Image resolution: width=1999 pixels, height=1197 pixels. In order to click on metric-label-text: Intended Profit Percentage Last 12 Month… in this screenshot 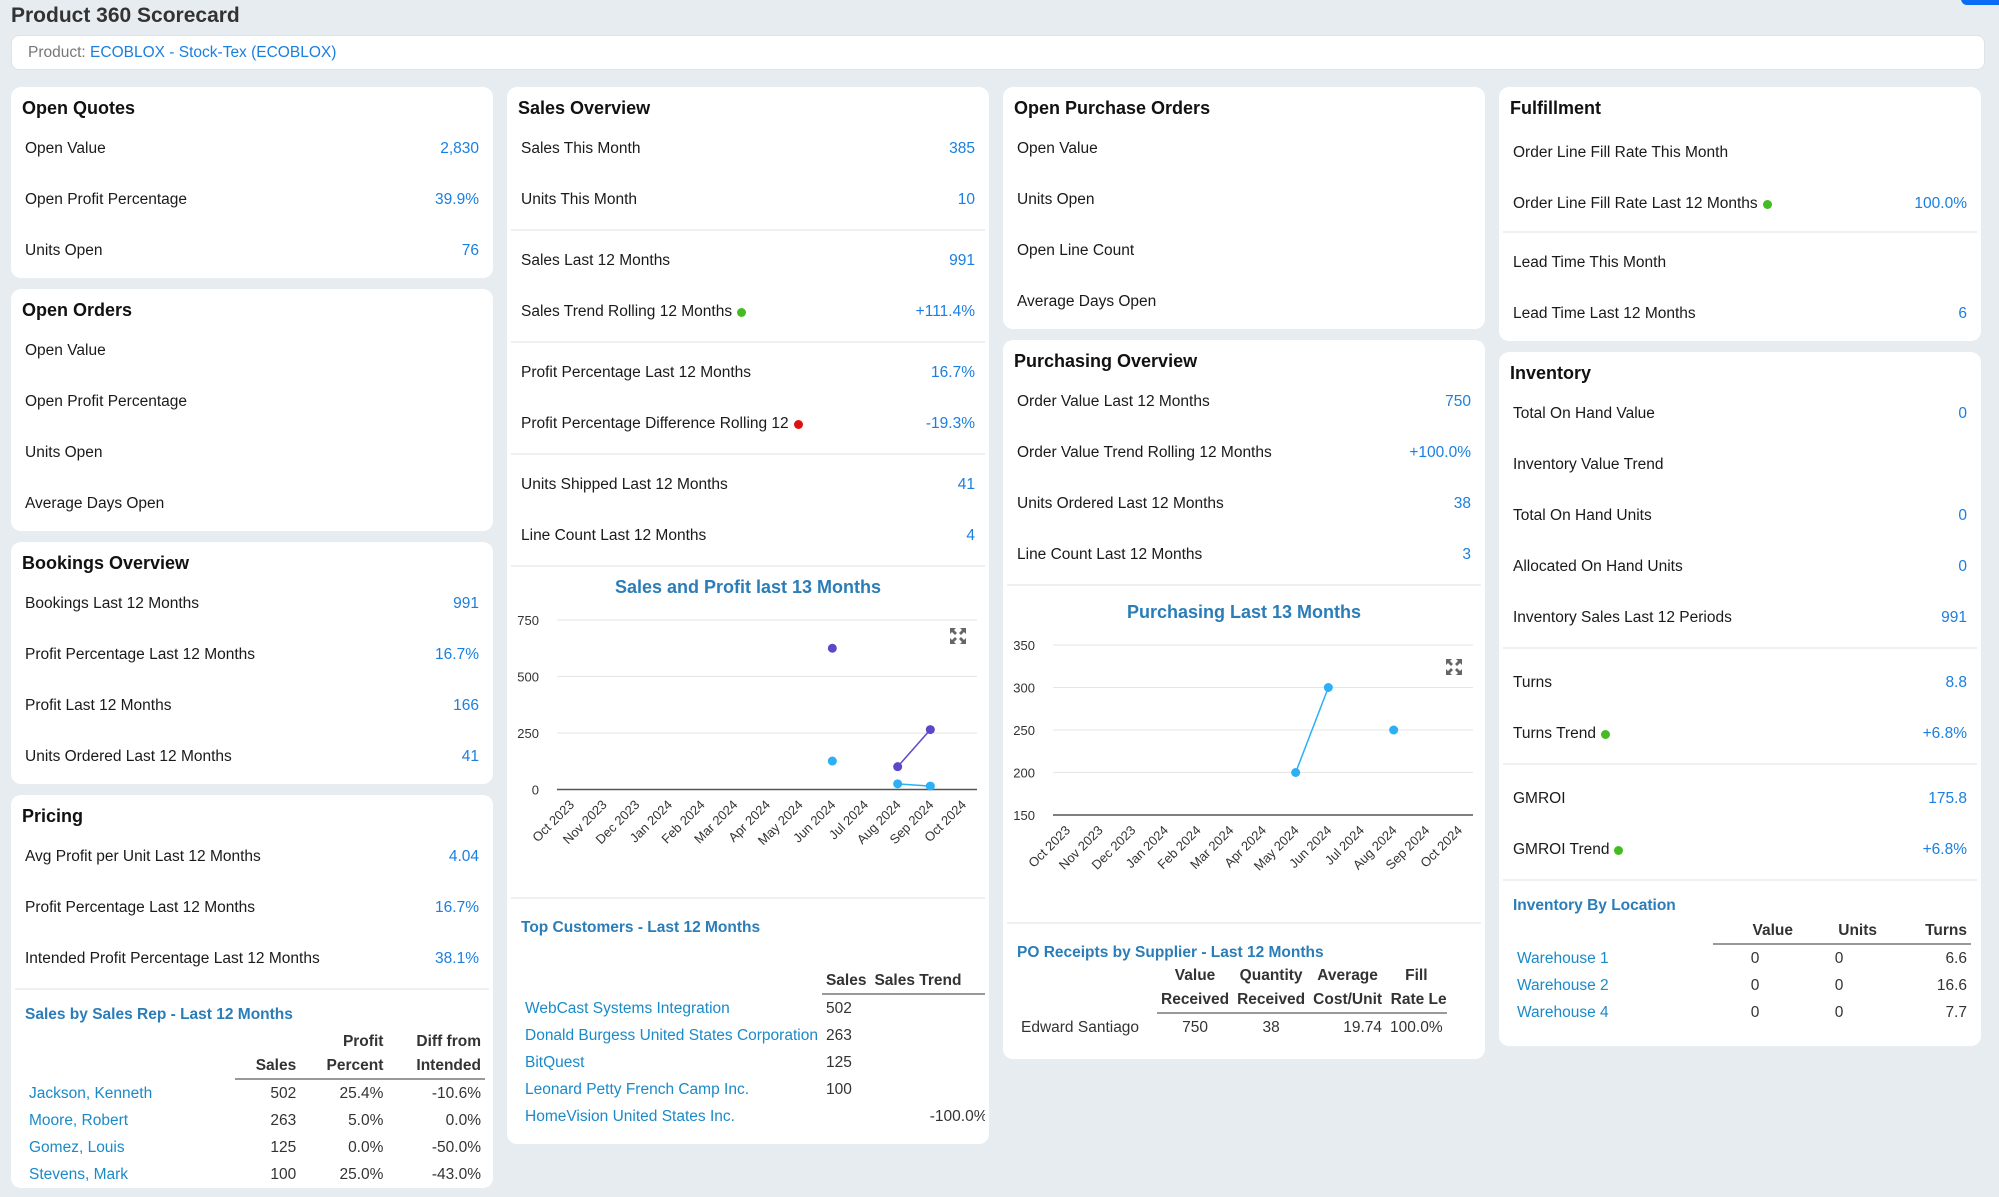, I will do `click(172, 958)`.